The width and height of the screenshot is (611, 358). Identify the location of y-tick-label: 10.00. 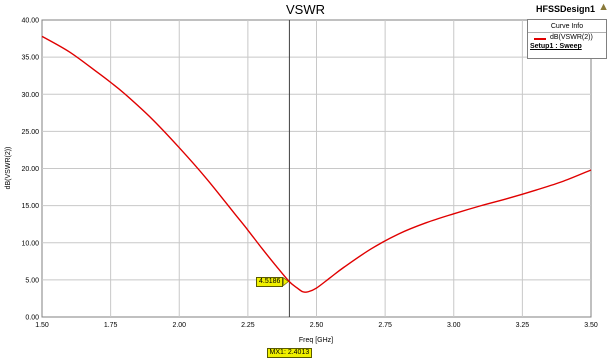
(30, 243).